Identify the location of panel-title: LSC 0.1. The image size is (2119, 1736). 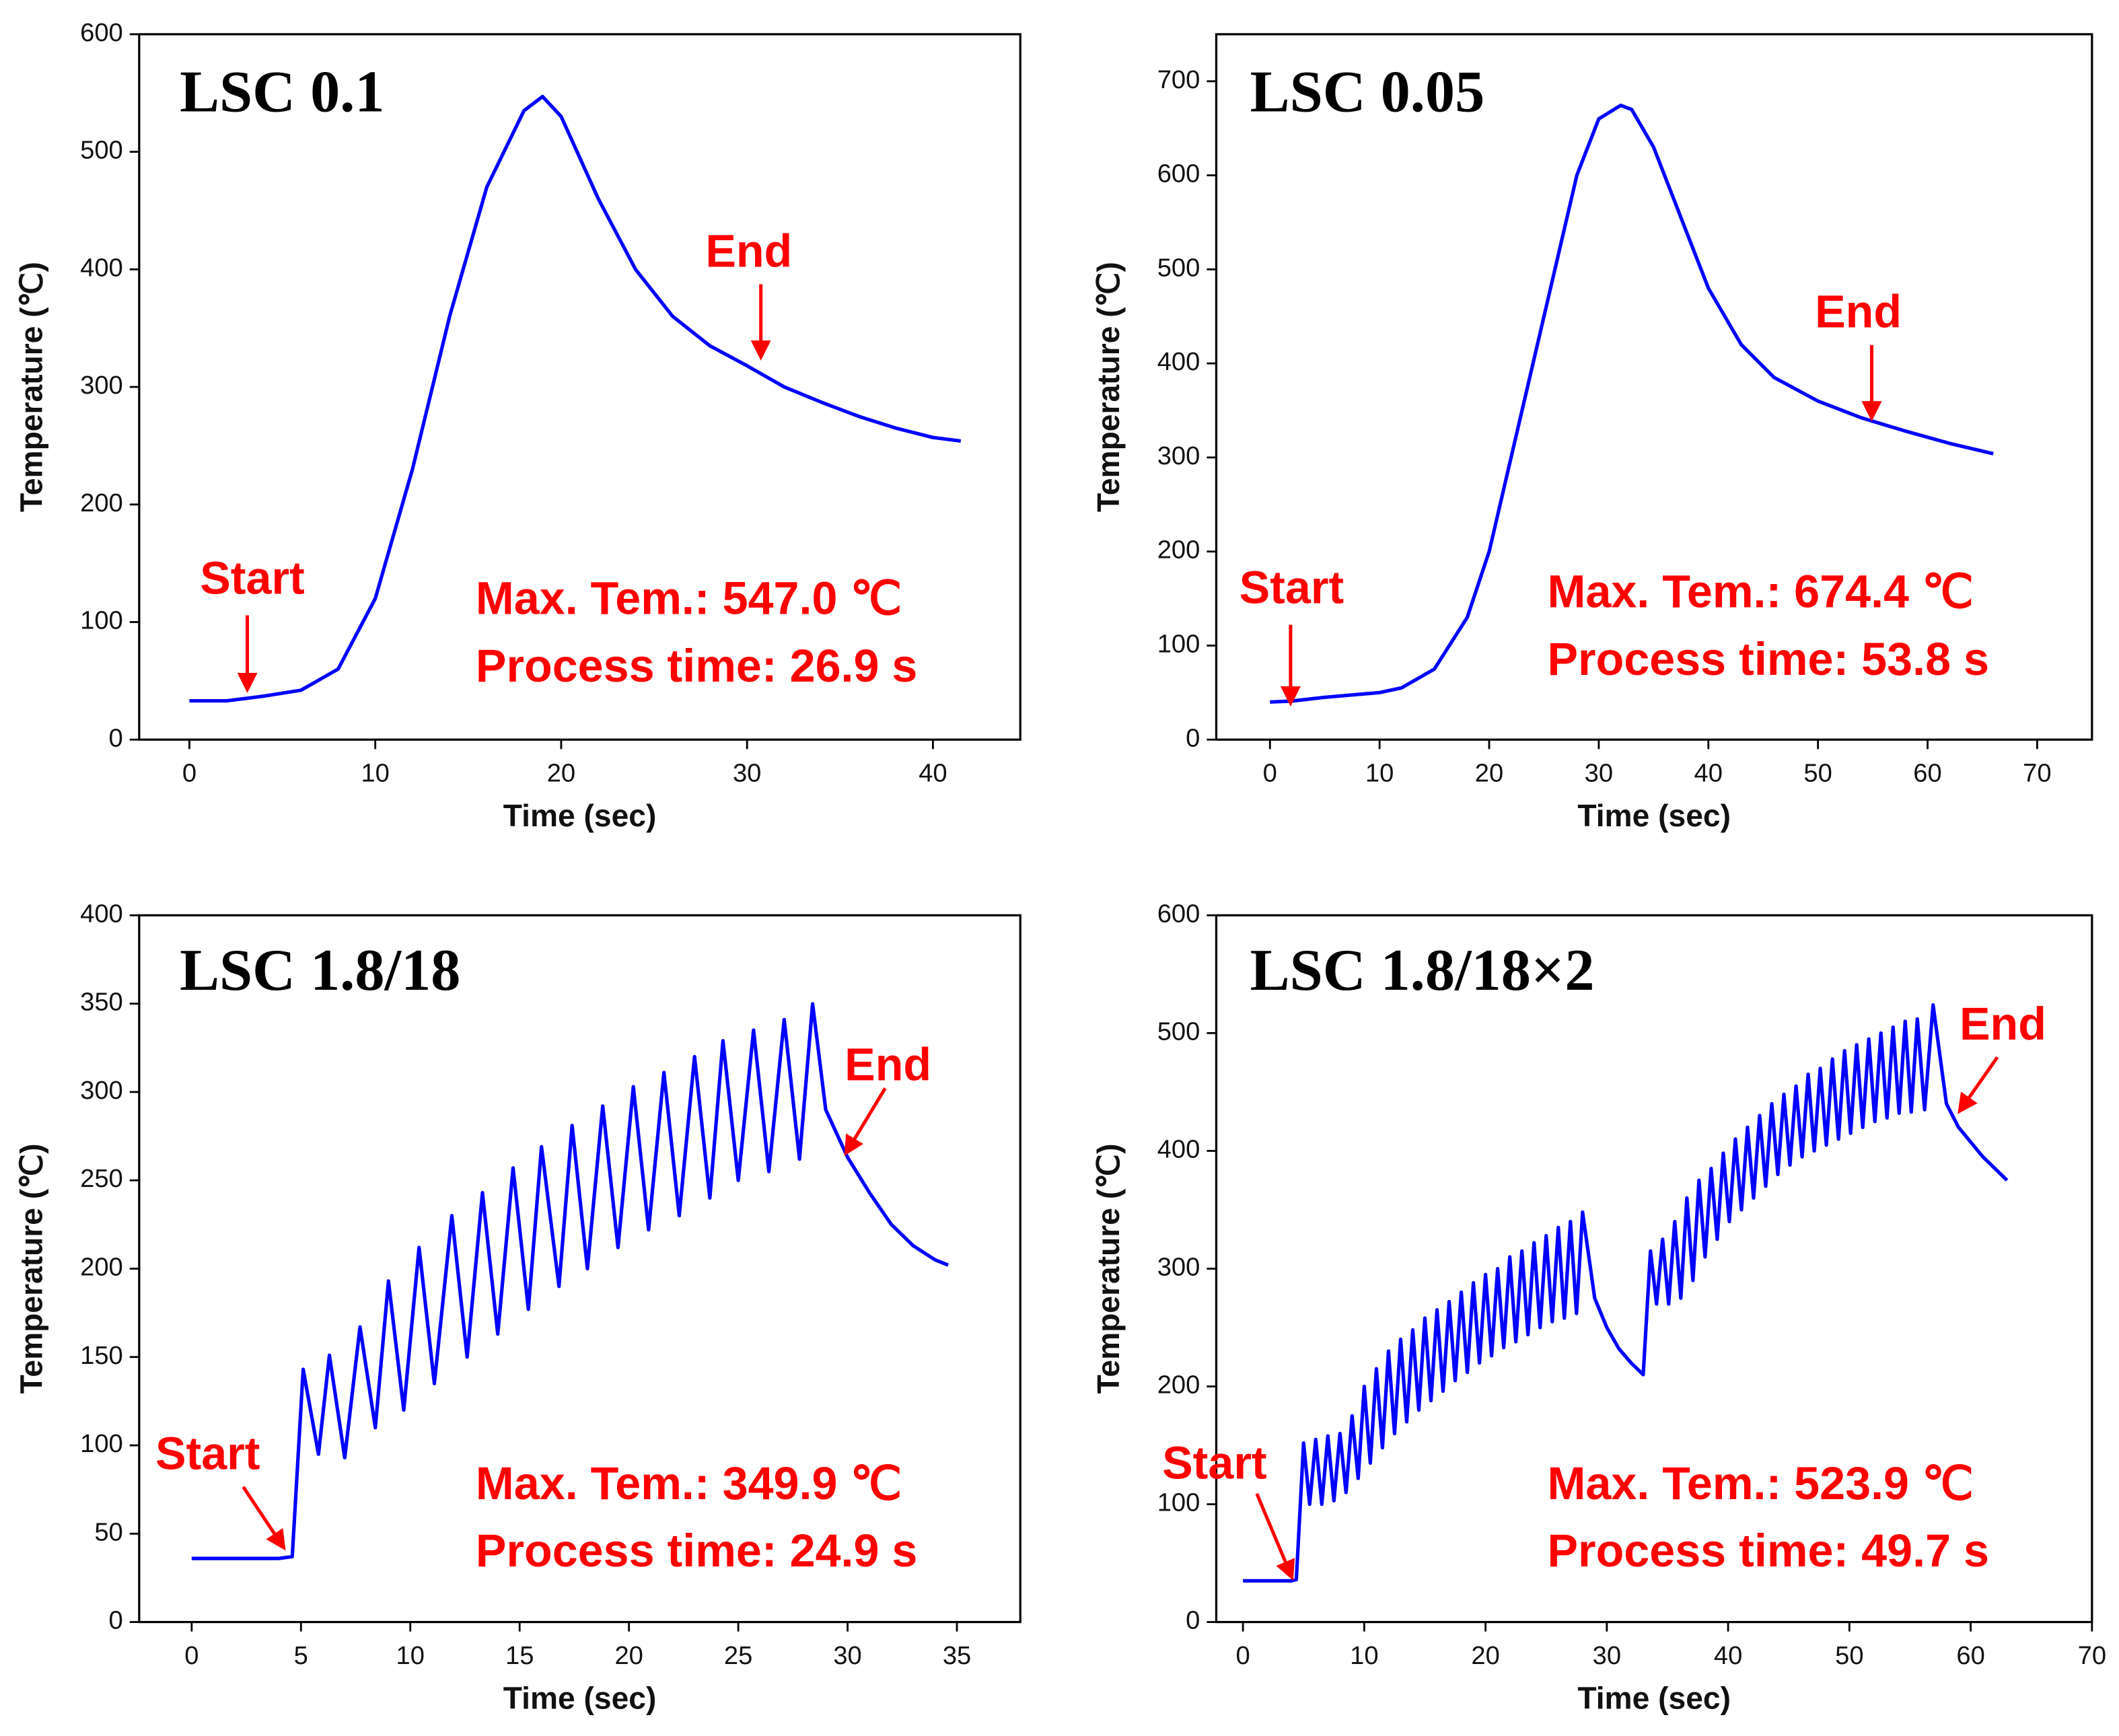
(282, 92).